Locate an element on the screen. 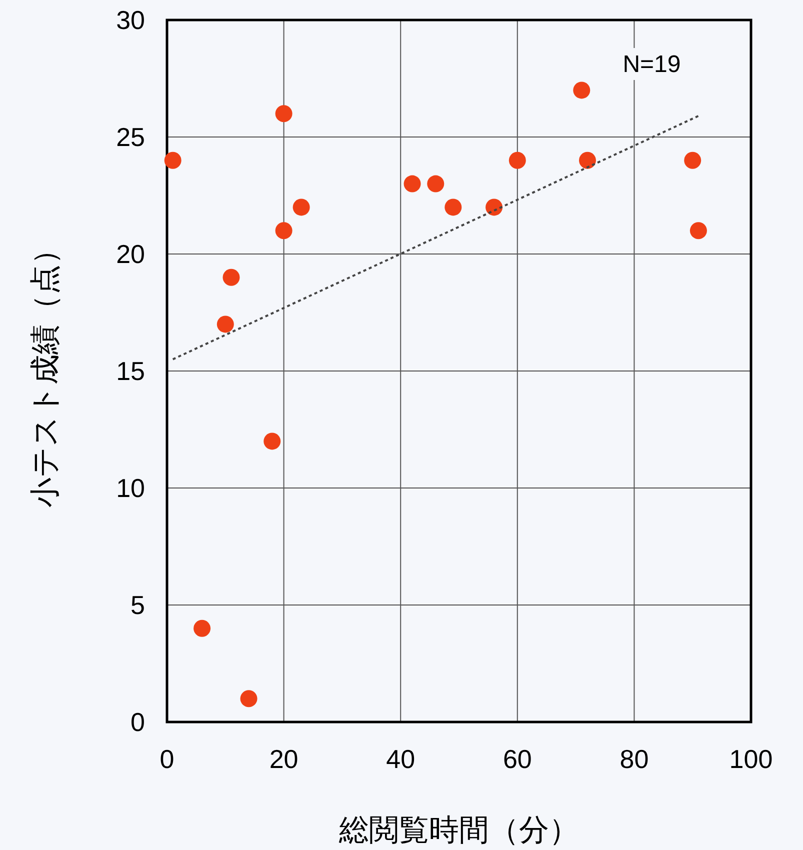  x-tick-label: 80 is located at coordinates (634, 759).